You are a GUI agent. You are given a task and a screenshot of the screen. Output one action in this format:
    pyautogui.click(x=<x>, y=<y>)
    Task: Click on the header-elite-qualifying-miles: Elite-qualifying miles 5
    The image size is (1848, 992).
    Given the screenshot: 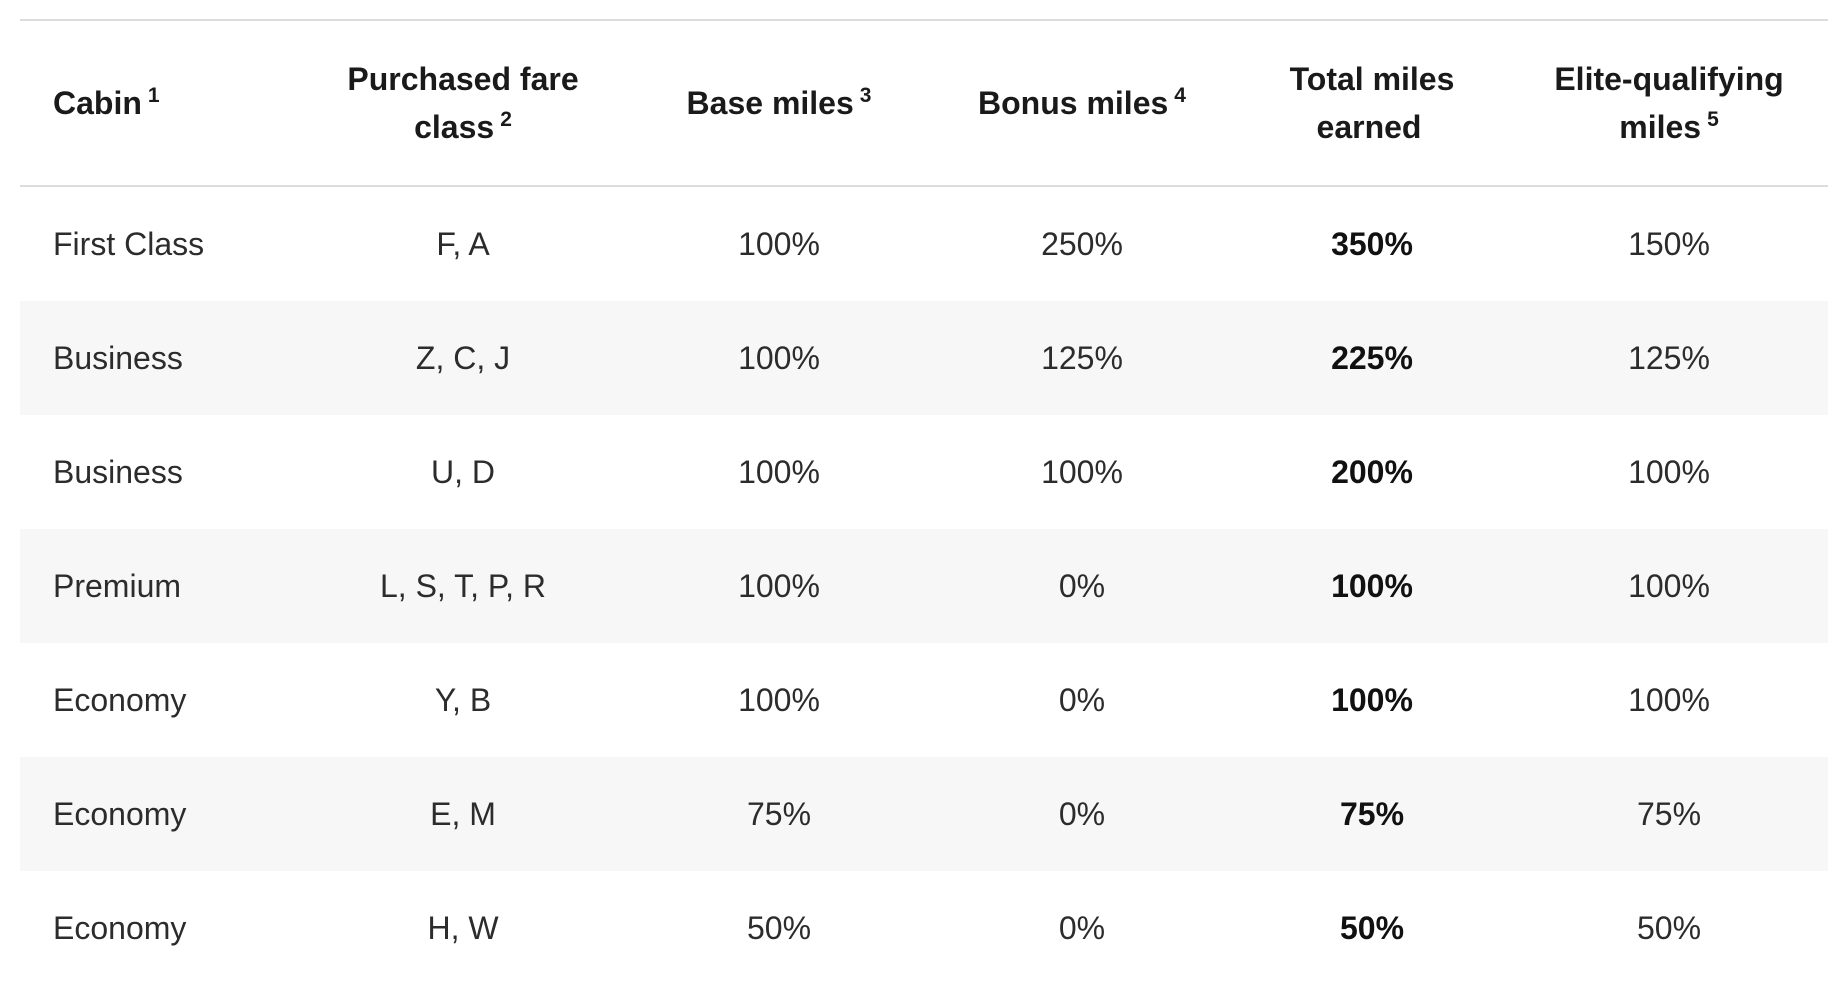 What is the action you would take?
    pyautogui.click(x=1669, y=103)
    